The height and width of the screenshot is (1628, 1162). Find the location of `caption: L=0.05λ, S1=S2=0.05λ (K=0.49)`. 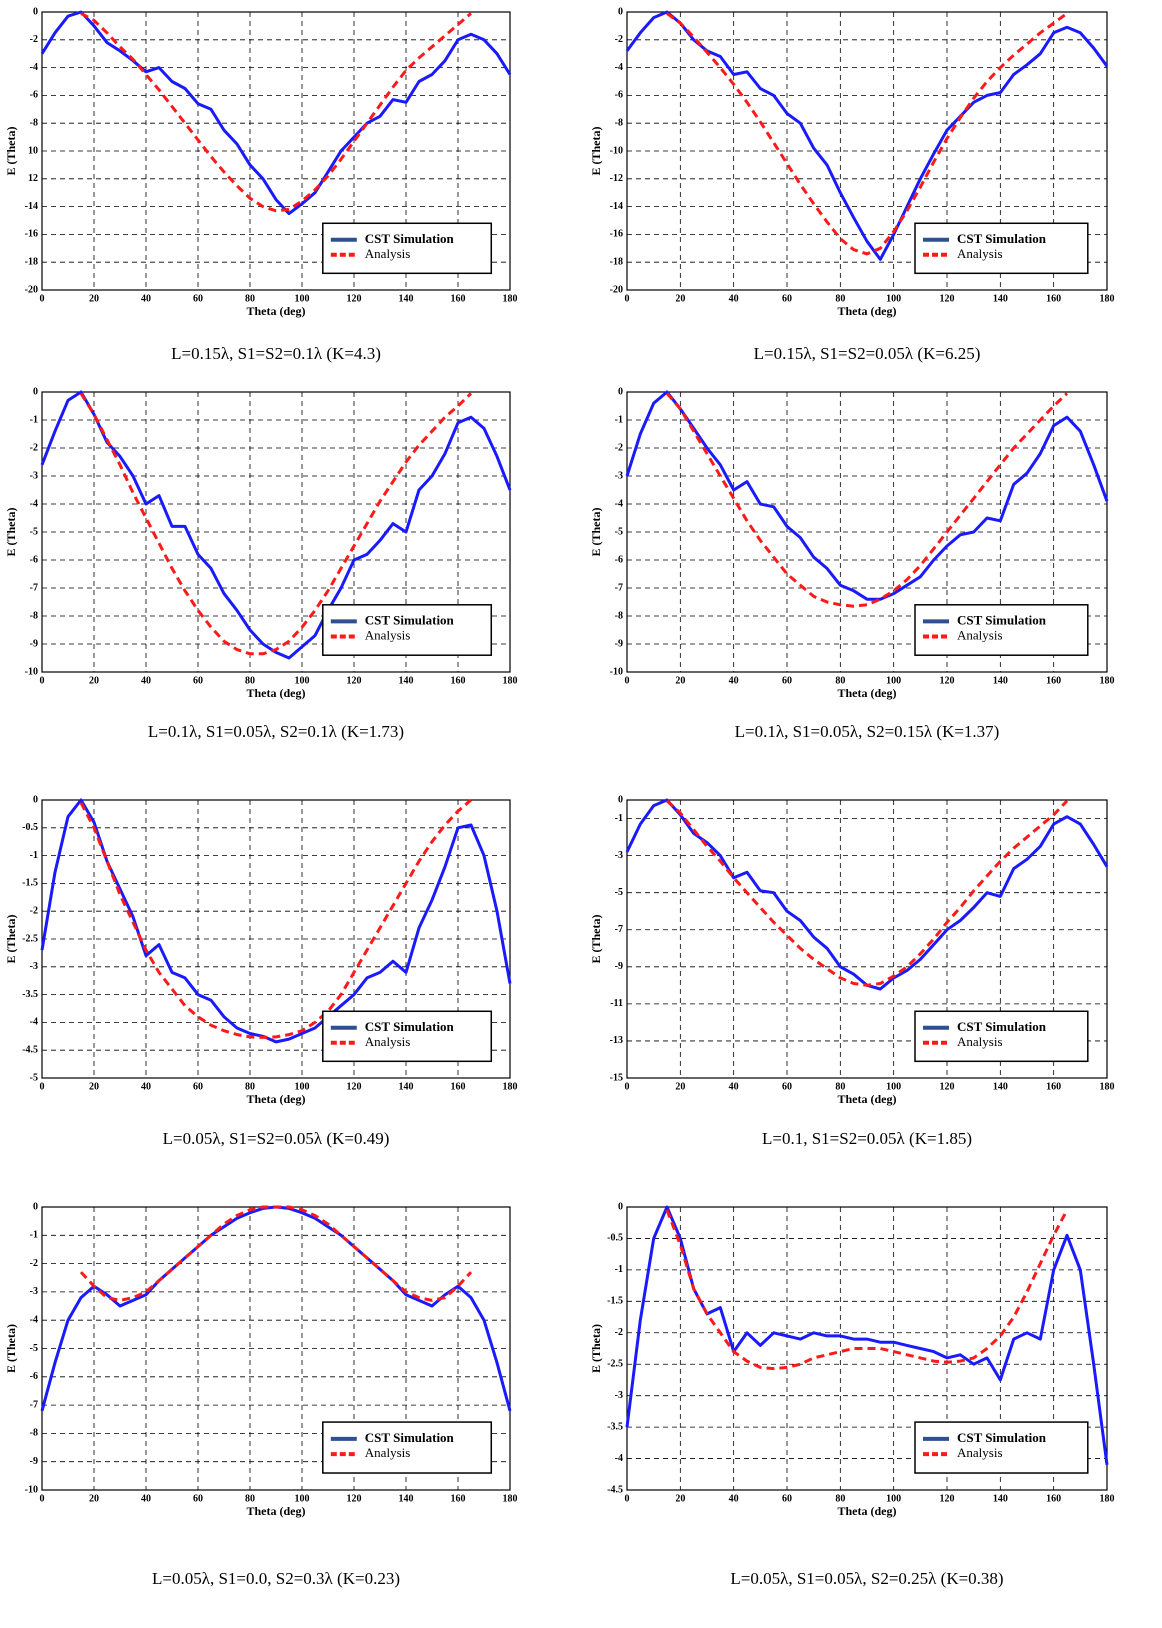

caption: L=0.05λ, S1=S2=0.05λ (K=0.49) is located at coordinates (276, 1138).